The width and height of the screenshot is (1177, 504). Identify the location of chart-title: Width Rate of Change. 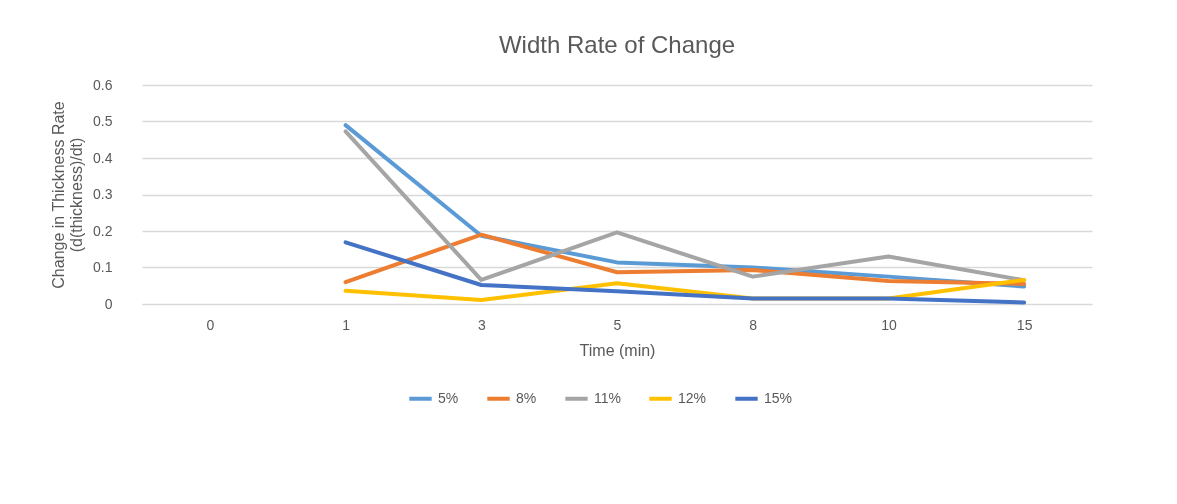
(617, 44).